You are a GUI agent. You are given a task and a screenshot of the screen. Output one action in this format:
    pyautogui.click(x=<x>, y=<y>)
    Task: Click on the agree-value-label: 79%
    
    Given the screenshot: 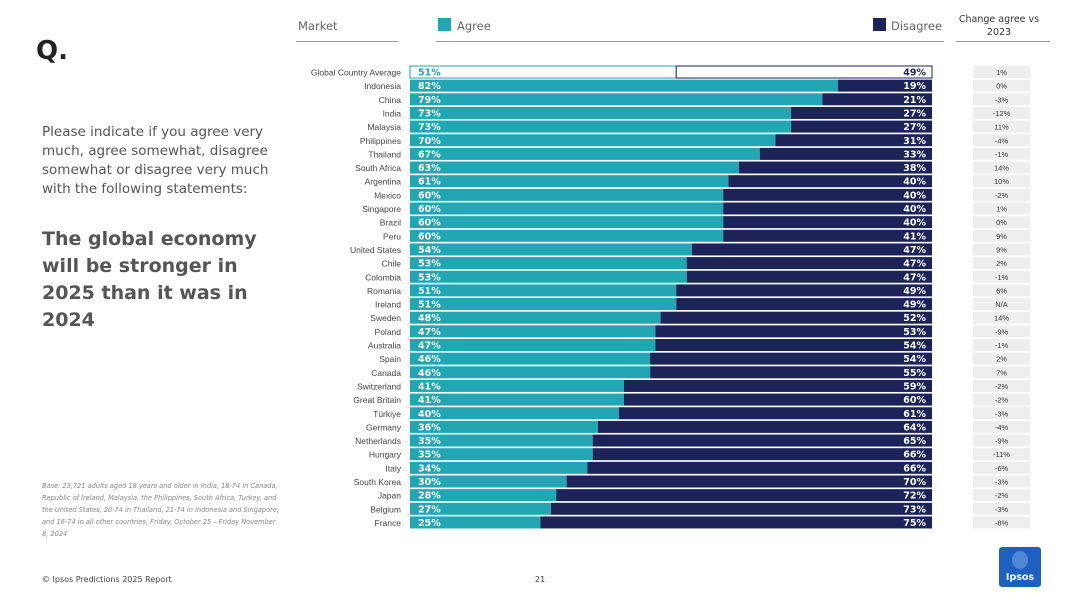 What is the action you would take?
    pyautogui.click(x=429, y=100)
    